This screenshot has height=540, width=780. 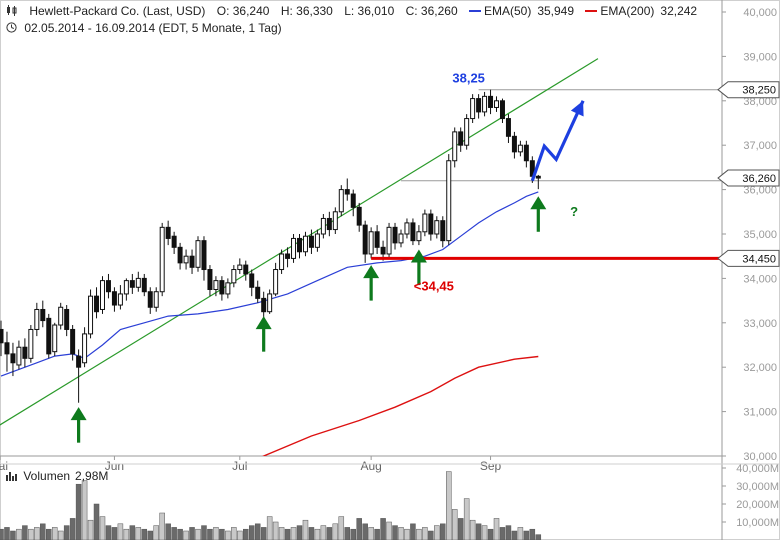 What do you see at coordinates (574, 211) in the screenshot?
I see `question-mark: ?` at bounding box center [574, 211].